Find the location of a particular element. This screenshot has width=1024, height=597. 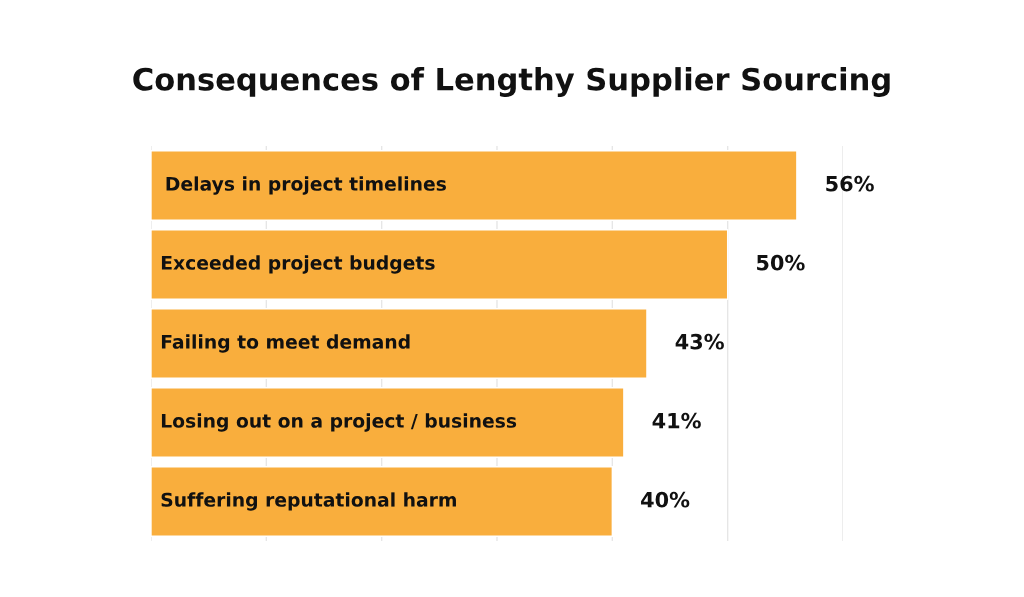

chart-title: Consequences of Lengthy Supplier Sourcing is located at coordinates (511, 82).